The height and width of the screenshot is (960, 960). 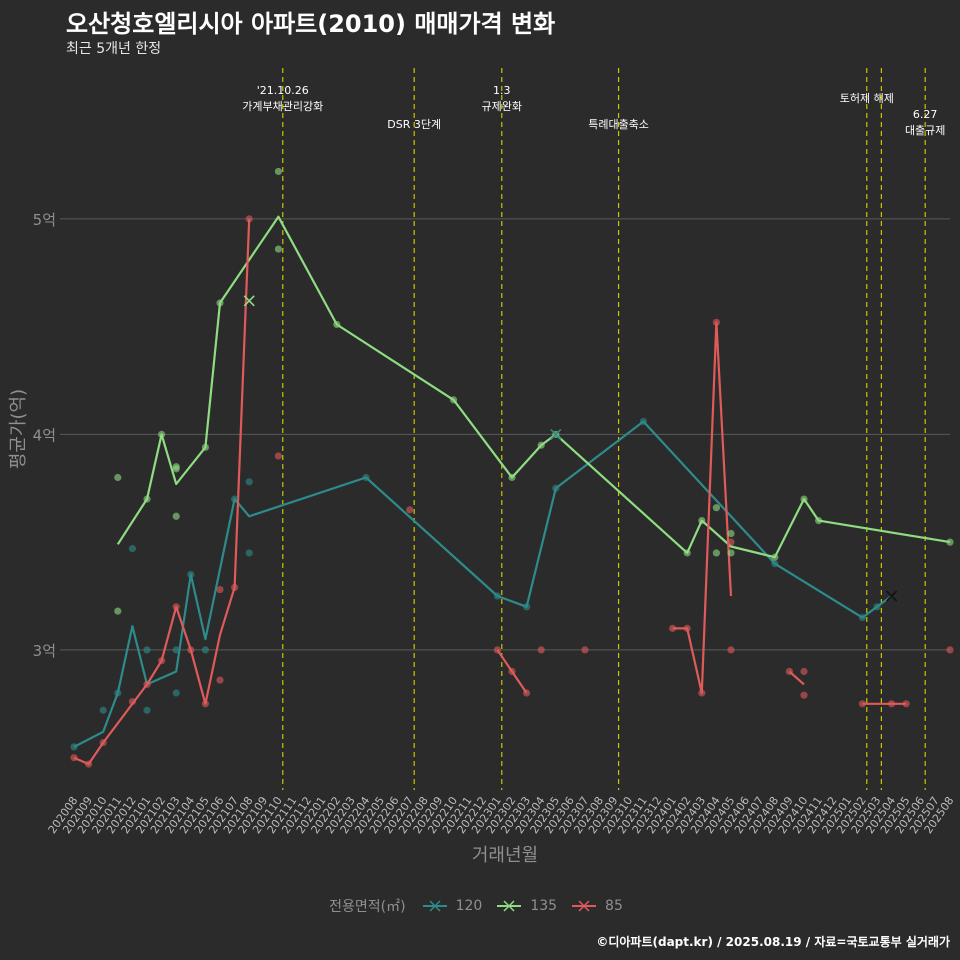 What do you see at coordinates (509, 906) in the screenshot?
I see `legend-key-135-icon` at bounding box center [509, 906].